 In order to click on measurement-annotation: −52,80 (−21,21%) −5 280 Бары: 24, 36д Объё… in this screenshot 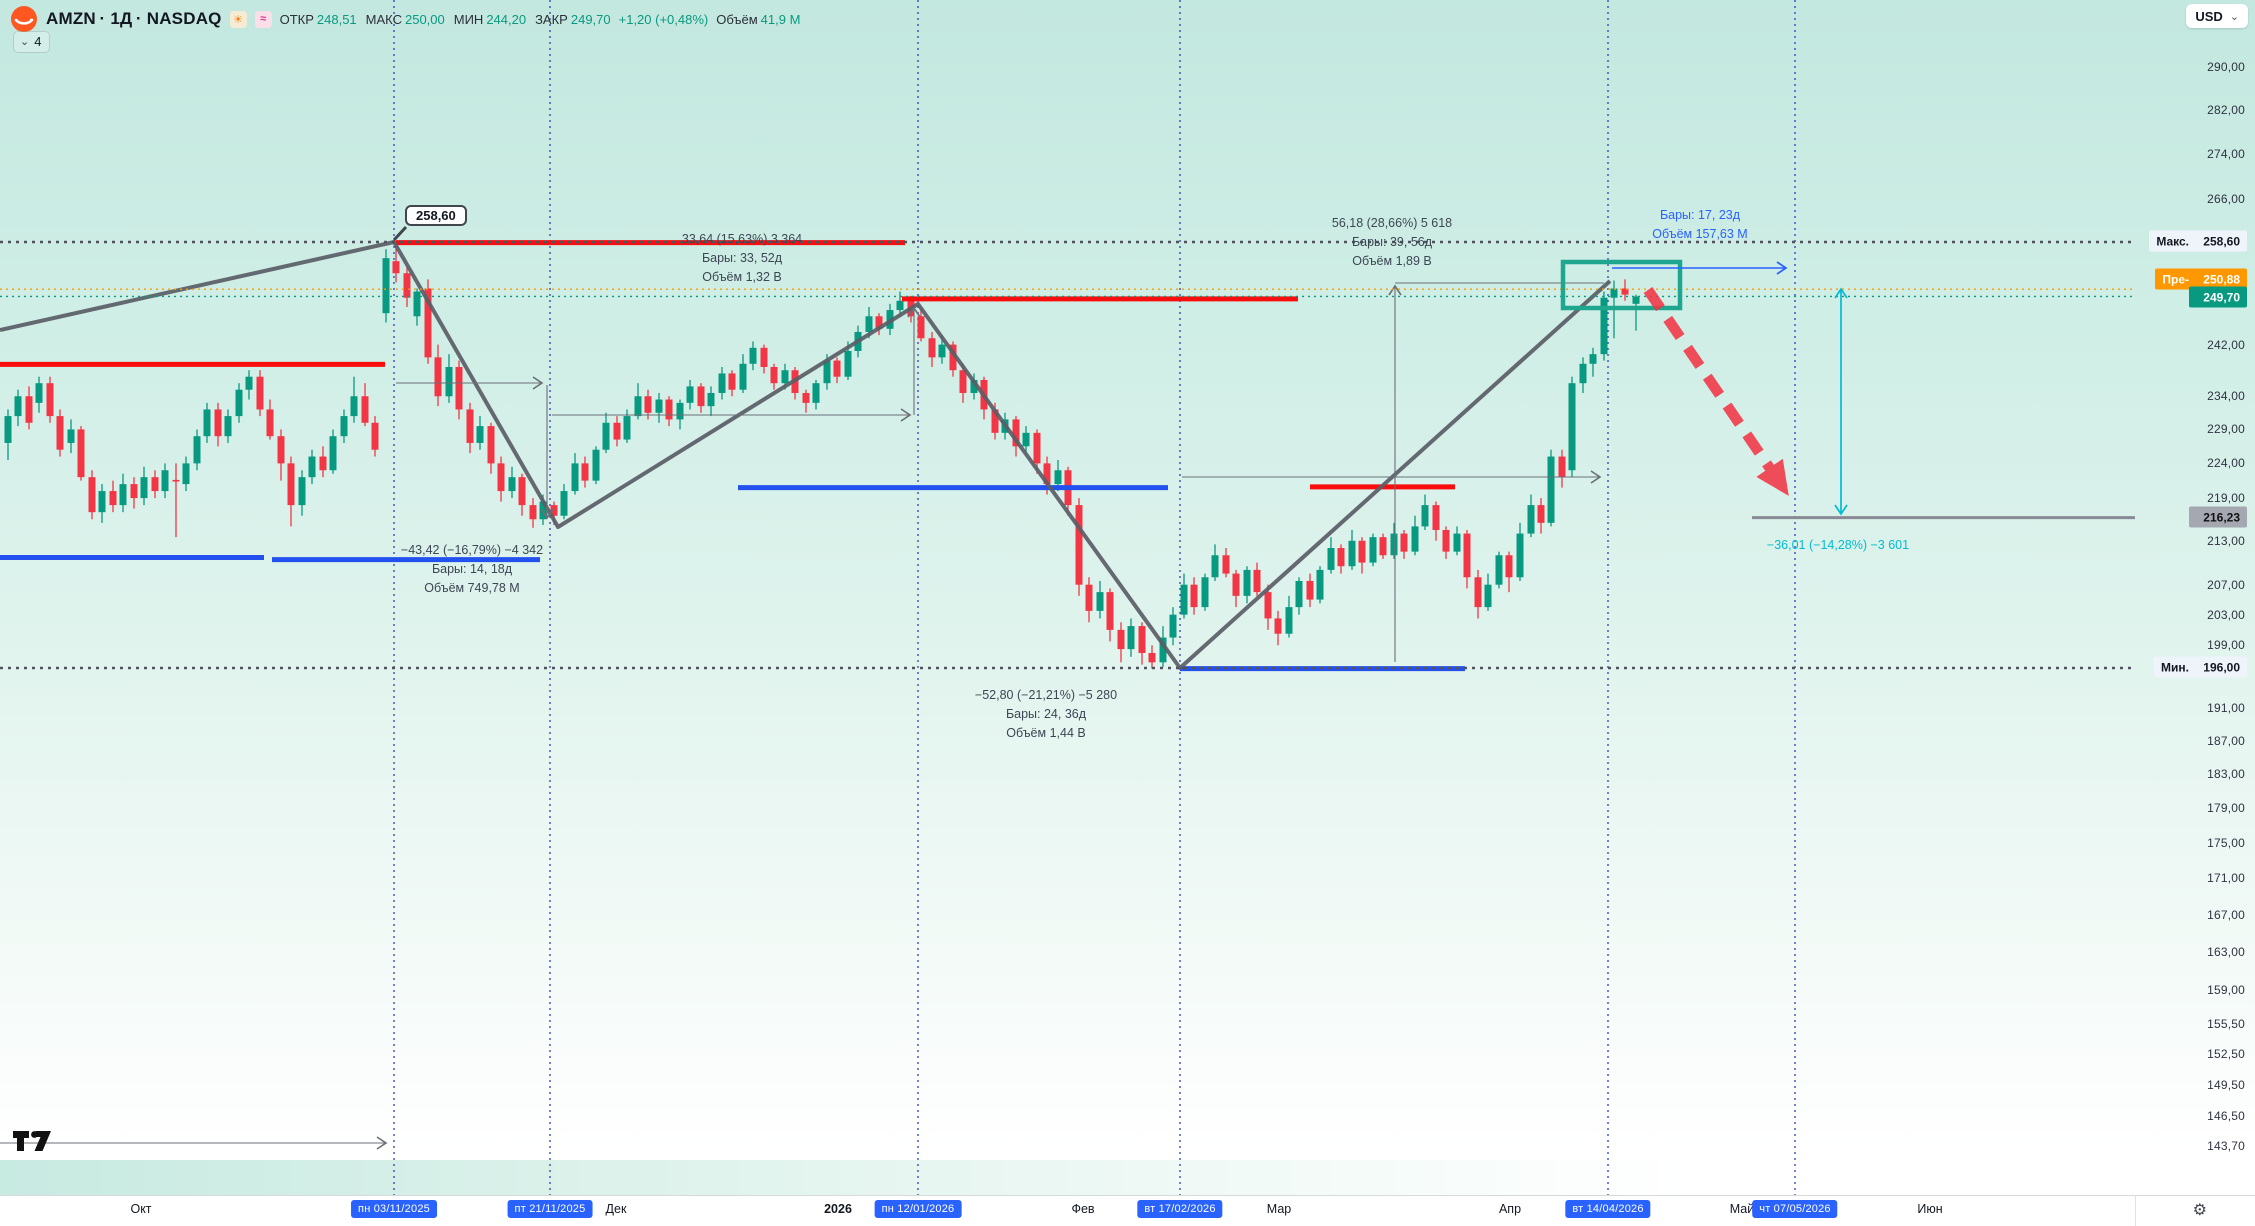, I will do `click(1046, 714)`.